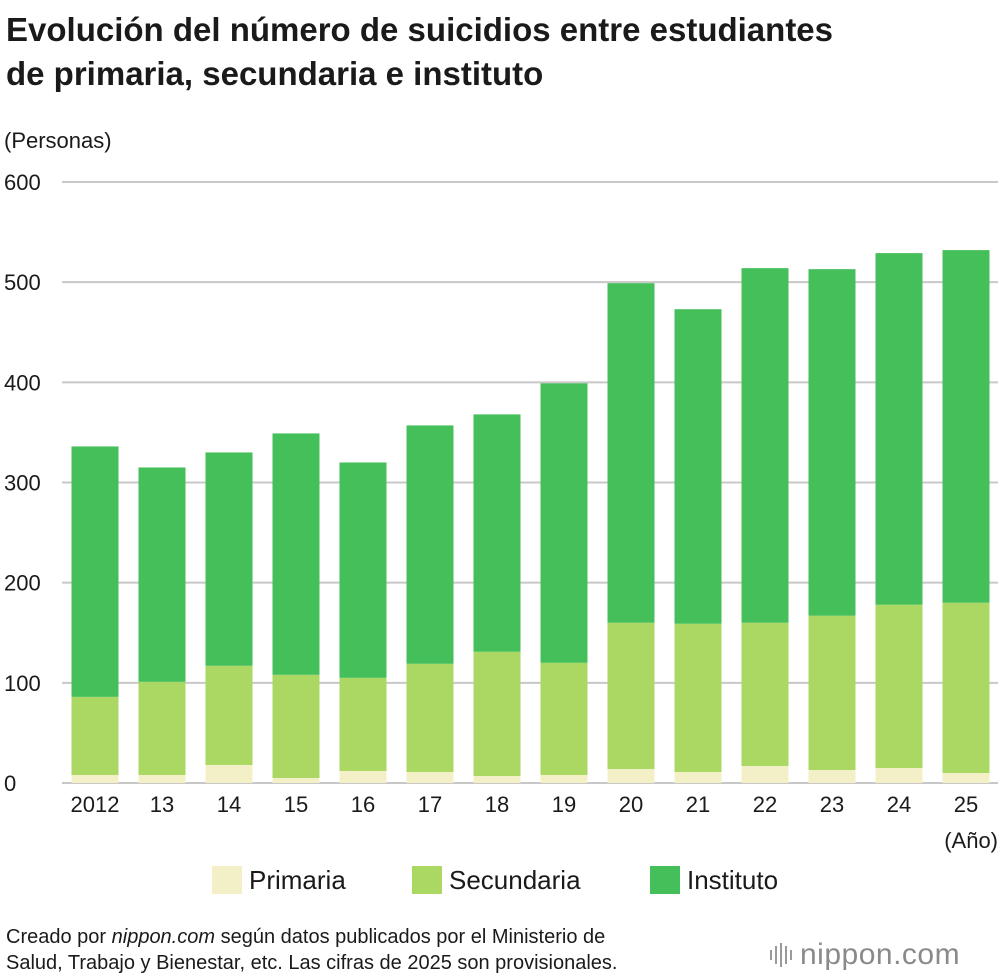 The height and width of the screenshot is (980, 1000). Describe the element at coordinates (22, 282) in the screenshot. I see `y-tick-label: 500` at that location.